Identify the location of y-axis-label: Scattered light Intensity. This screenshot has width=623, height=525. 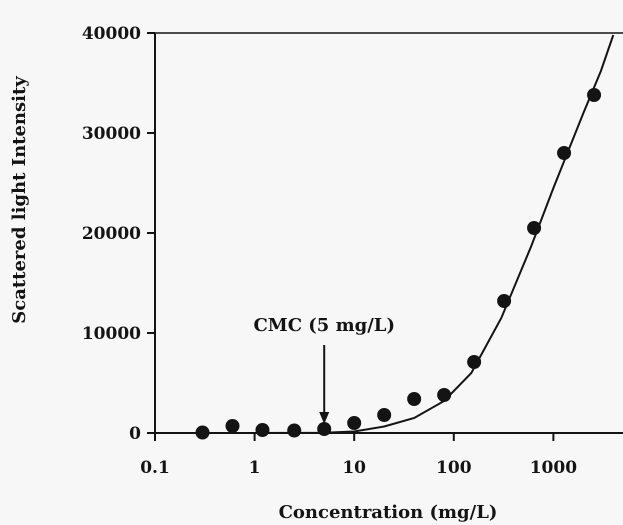
(19, 200).